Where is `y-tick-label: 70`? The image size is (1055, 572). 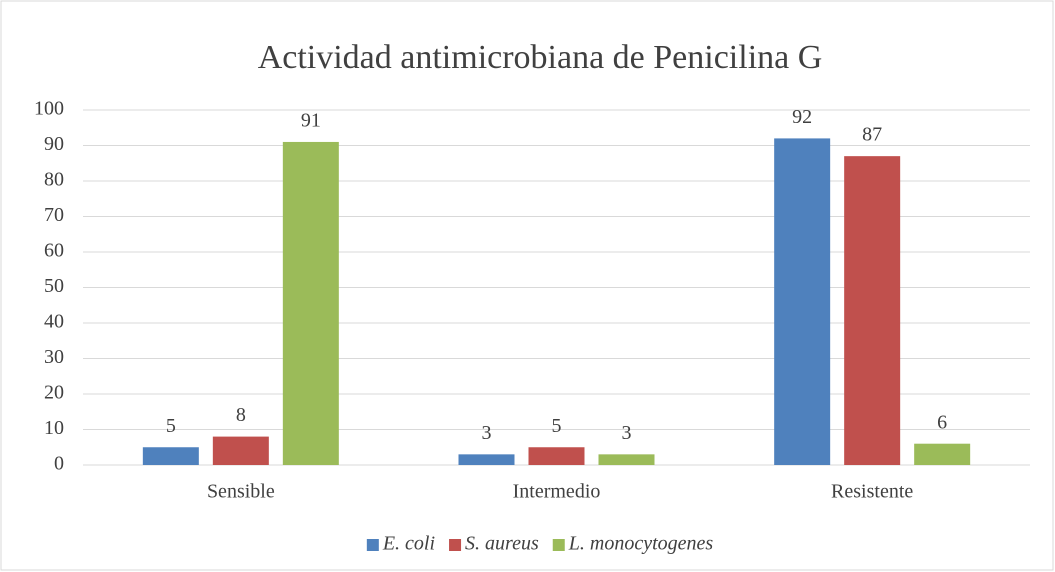 y-tick-label: 70 is located at coordinates (54, 215).